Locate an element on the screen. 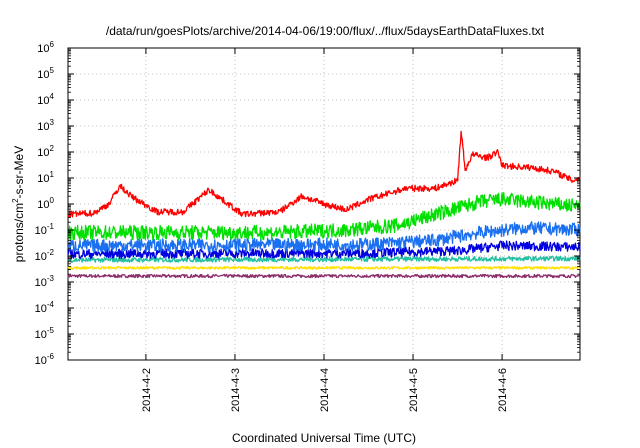 The width and height of the screenshot is (640, 448). y-tick-exponent: 0 is located at coordinates (52, 200).